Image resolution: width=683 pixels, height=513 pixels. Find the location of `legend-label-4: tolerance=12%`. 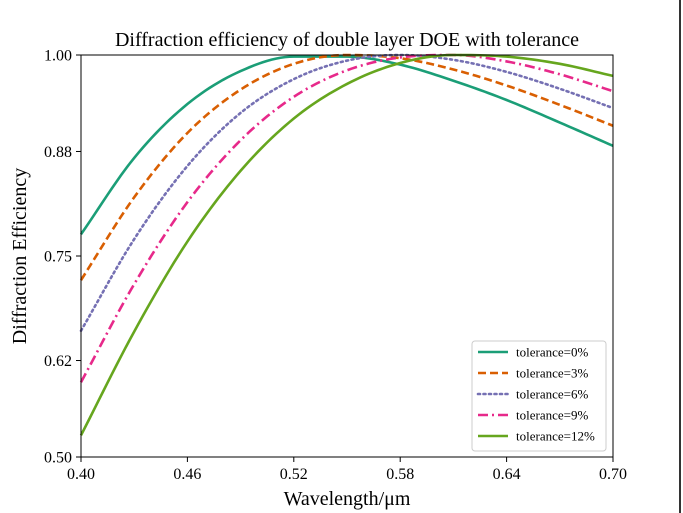

legend-label-4: tolerance=12% is located at coordinates (555, 436).